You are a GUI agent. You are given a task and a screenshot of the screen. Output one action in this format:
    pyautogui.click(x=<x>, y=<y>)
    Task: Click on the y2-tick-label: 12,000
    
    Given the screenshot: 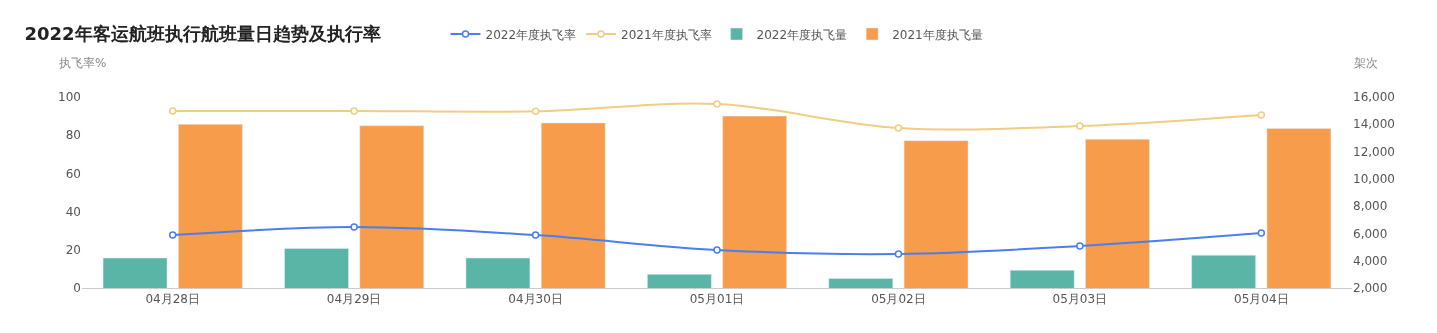 What is the action you would take?
    pyautogui.click(x=1374, y=151)
    